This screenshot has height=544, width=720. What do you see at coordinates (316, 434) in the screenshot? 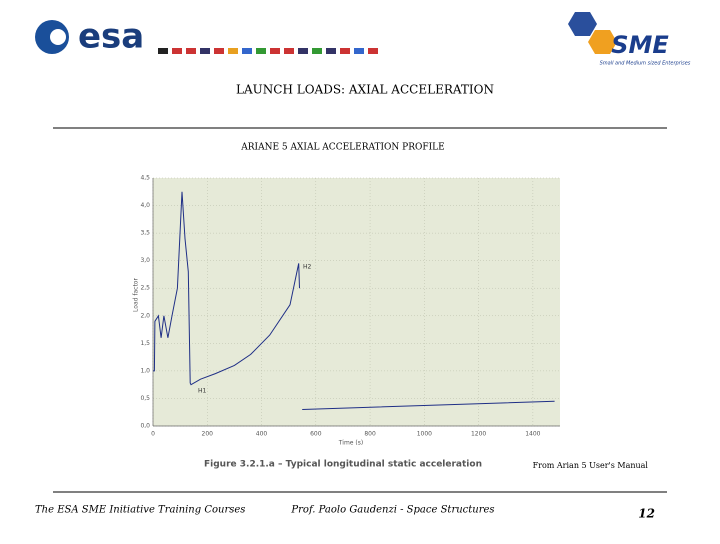
I see `x-tick-label: 600` at bounding box center [316, 434].